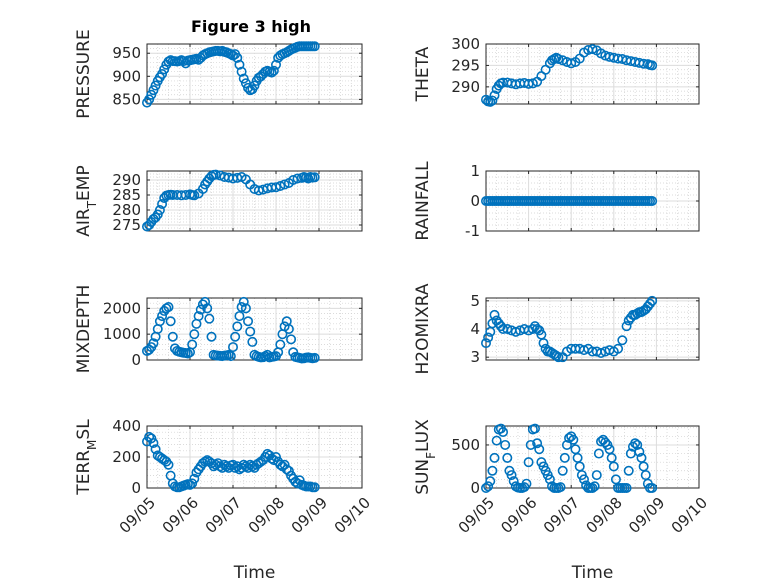  I want to click on x-tick-label: 09/09, so click(646, 515).